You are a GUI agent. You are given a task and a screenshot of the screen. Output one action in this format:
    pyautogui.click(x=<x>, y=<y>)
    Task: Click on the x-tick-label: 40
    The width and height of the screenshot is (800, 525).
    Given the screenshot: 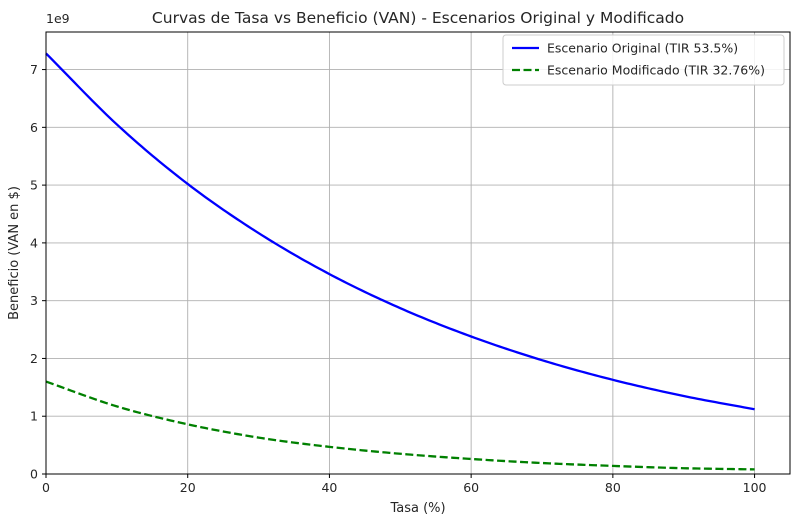 What is the action you would take?
    pyautogui.click(x=329, y=487)
    